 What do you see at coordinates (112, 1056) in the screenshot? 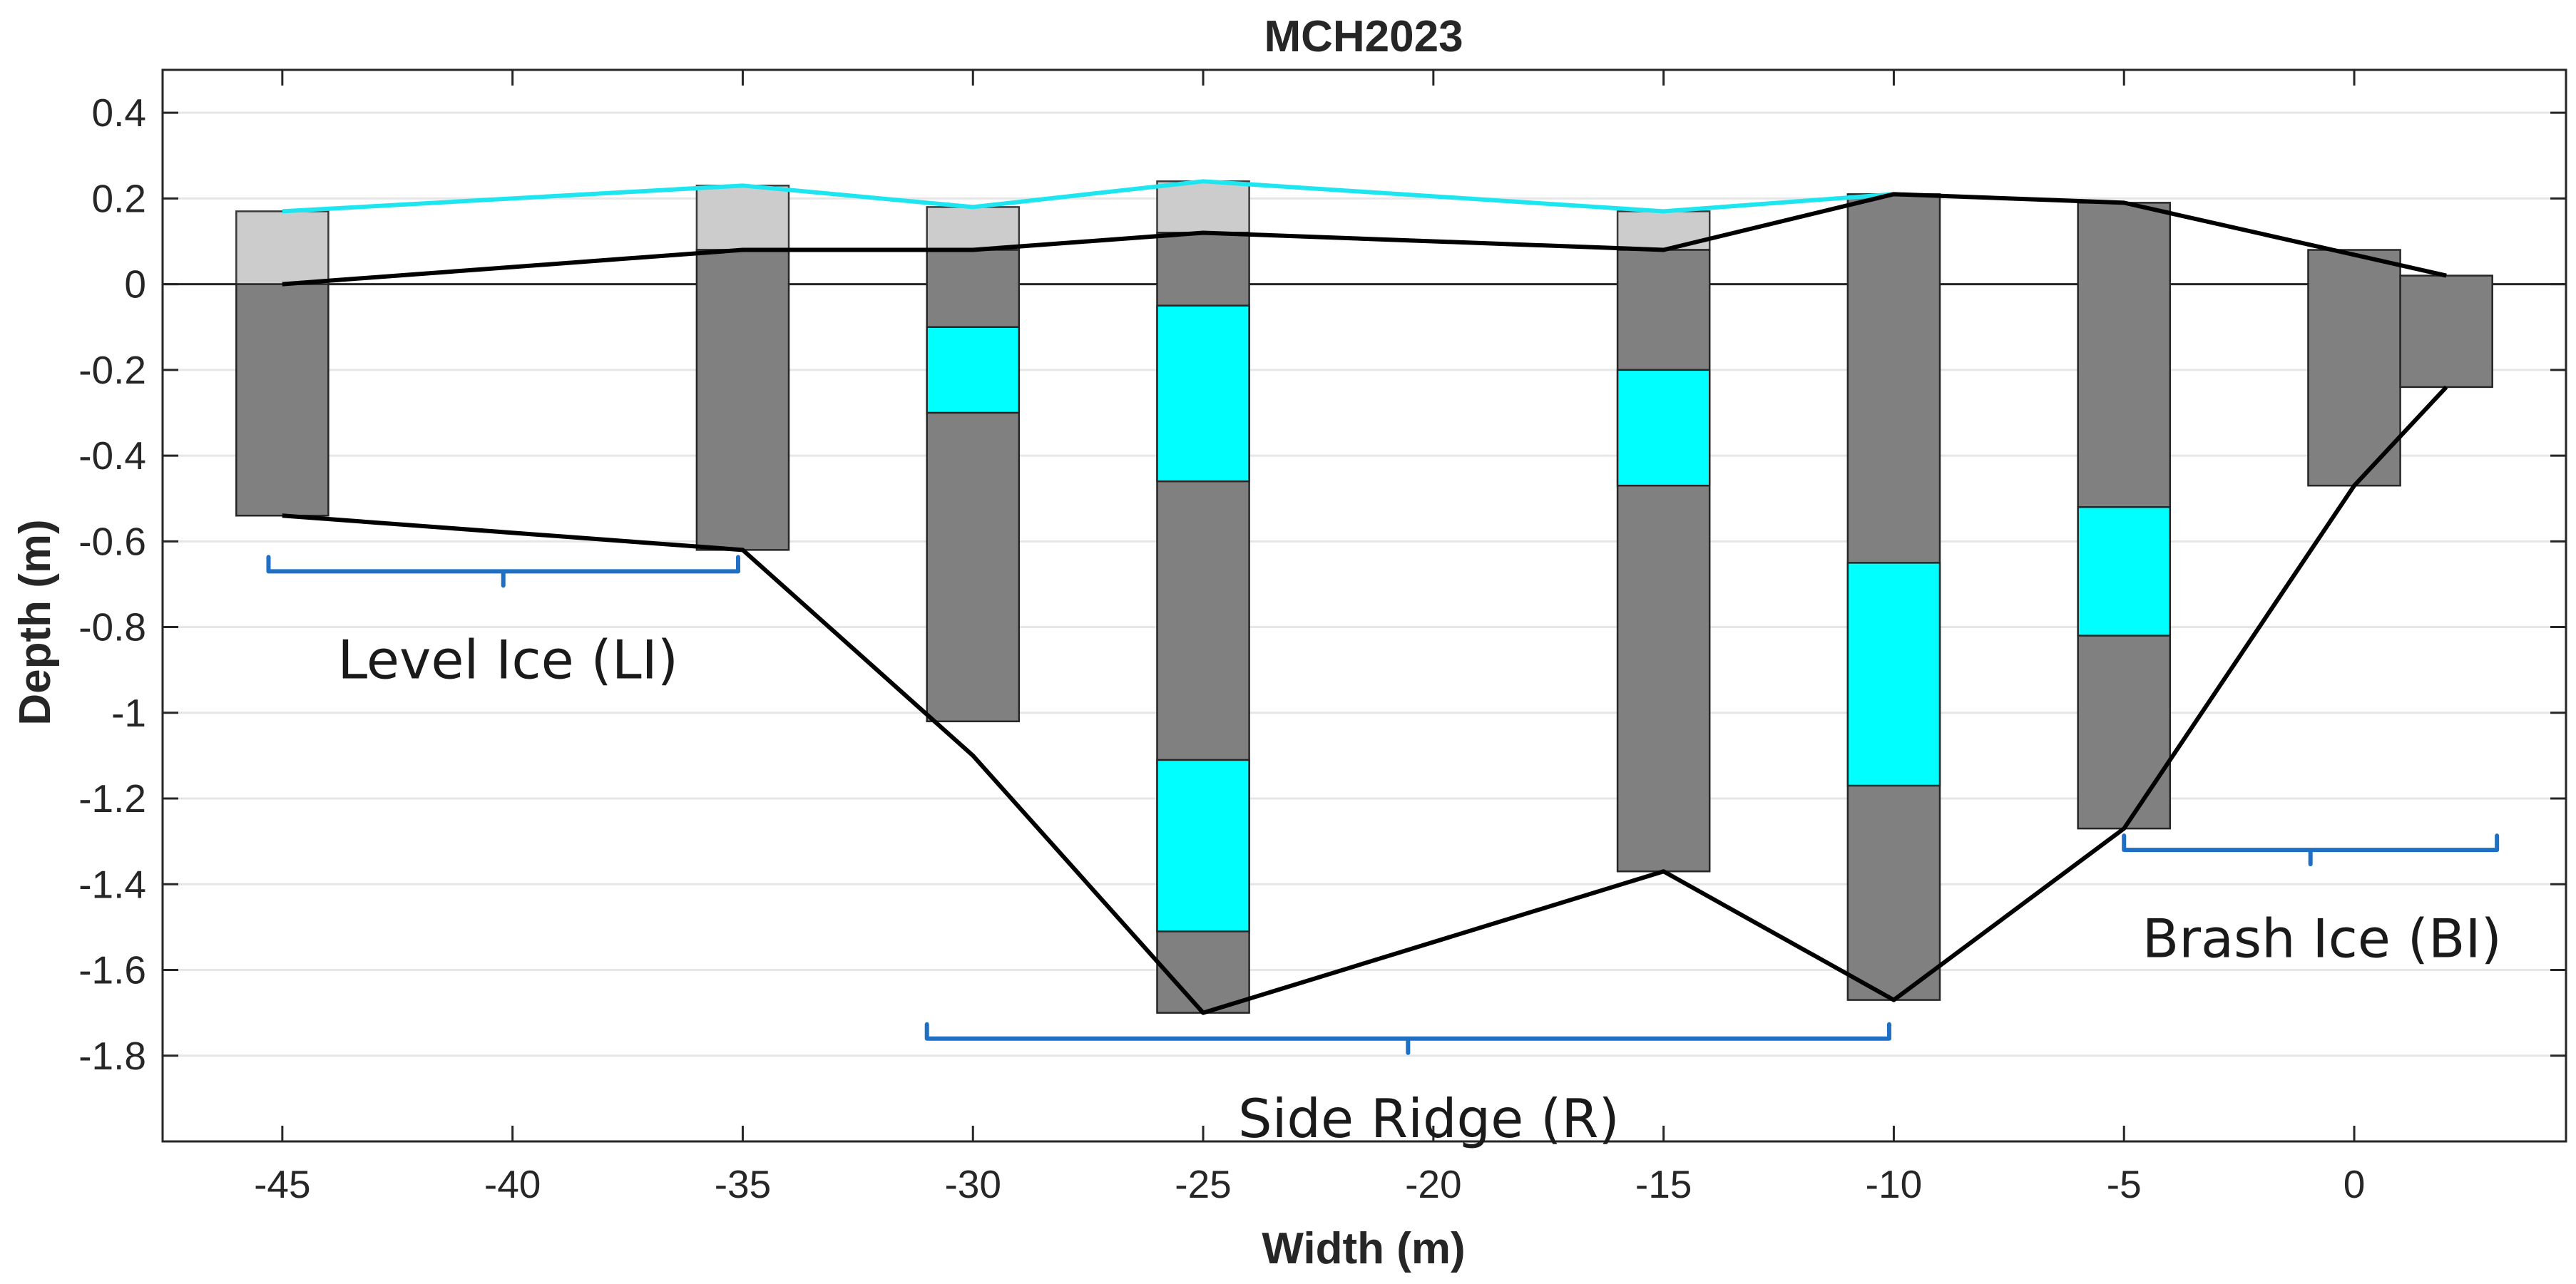
I see `y-tick-label-11: -1.8` at bounding box center [112, 1056].